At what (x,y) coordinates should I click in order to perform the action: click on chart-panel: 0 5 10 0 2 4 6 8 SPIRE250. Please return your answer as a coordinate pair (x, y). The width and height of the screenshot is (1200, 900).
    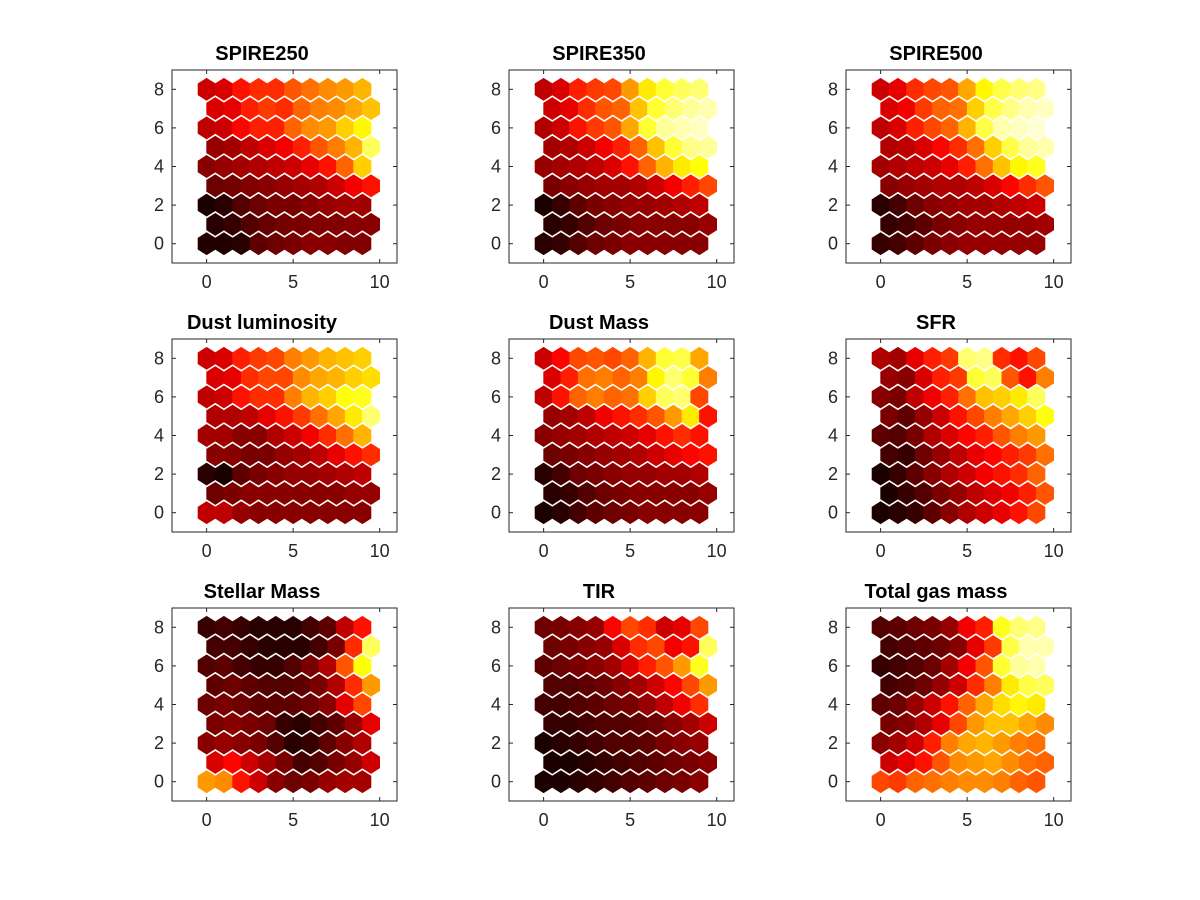
    Looking at the image, I should click on (276, 167).